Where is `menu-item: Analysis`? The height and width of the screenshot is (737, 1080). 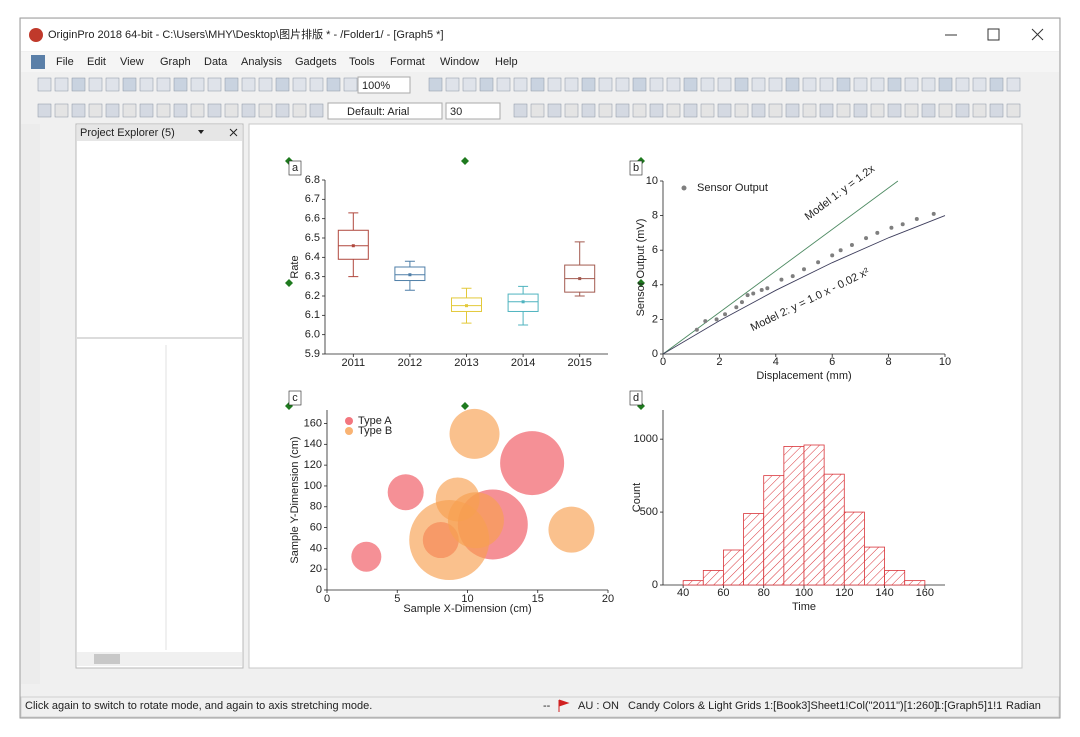
menu-item: Analysis is located at coordinates (261, 62).